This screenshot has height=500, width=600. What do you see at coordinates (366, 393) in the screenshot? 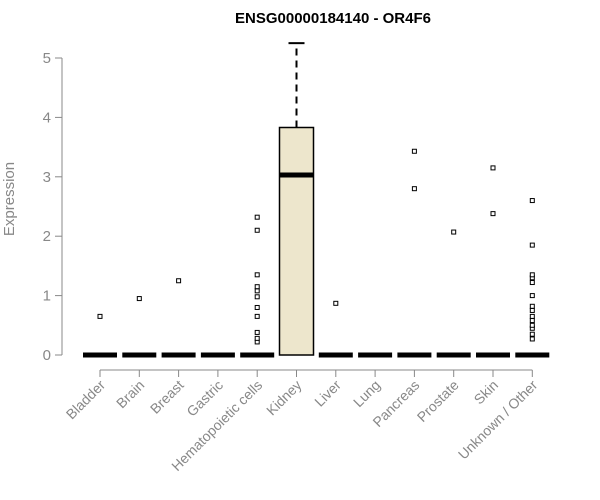
I see `x-tick-label: Lung` at bounding box center [366, 393].